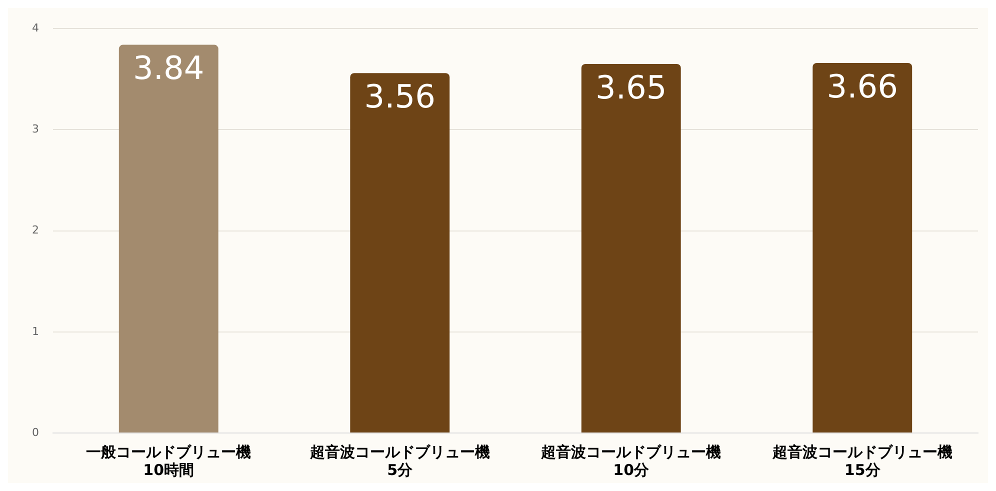 Image resolution: width=996 pixels, height=491 pixels. I want to click on x-tick-label: 超音波コールドブリュー機 15分, so click(861, 460).